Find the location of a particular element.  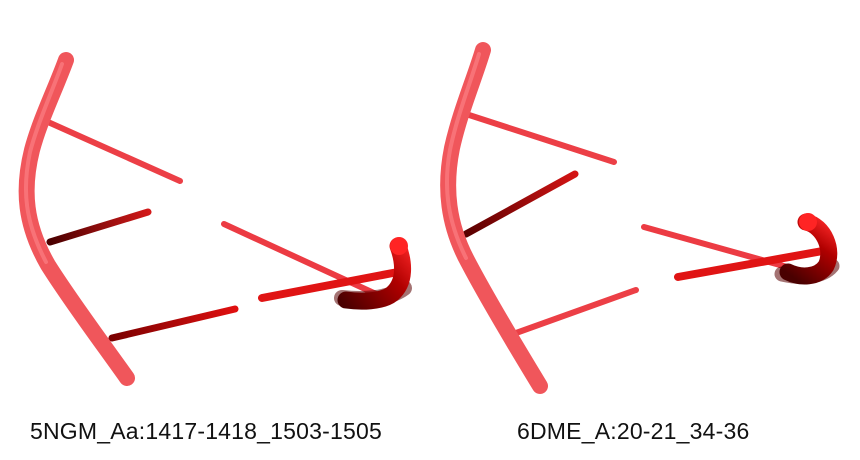

backbone-strand is located at coordinates (76, 219).